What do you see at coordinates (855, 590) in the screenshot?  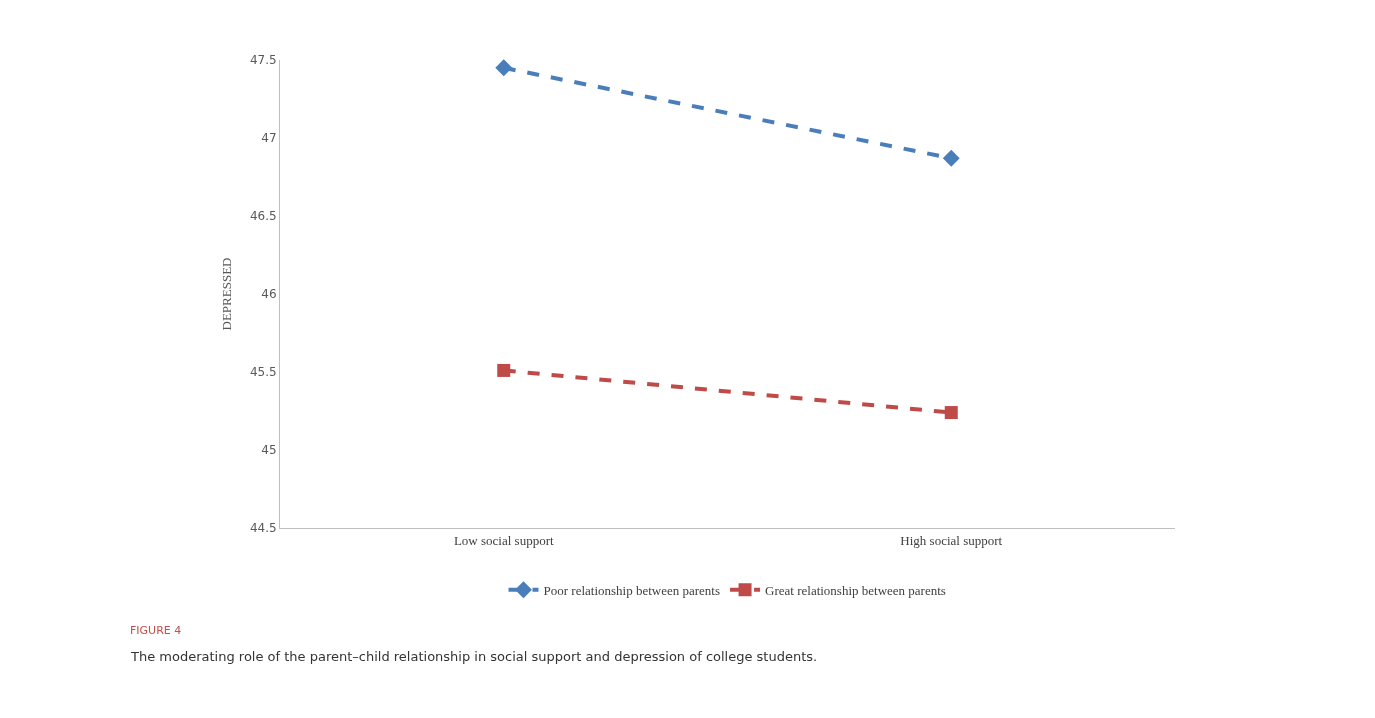 I see `legend-label: Great relationship between parents` at bounding box center [855, 590].